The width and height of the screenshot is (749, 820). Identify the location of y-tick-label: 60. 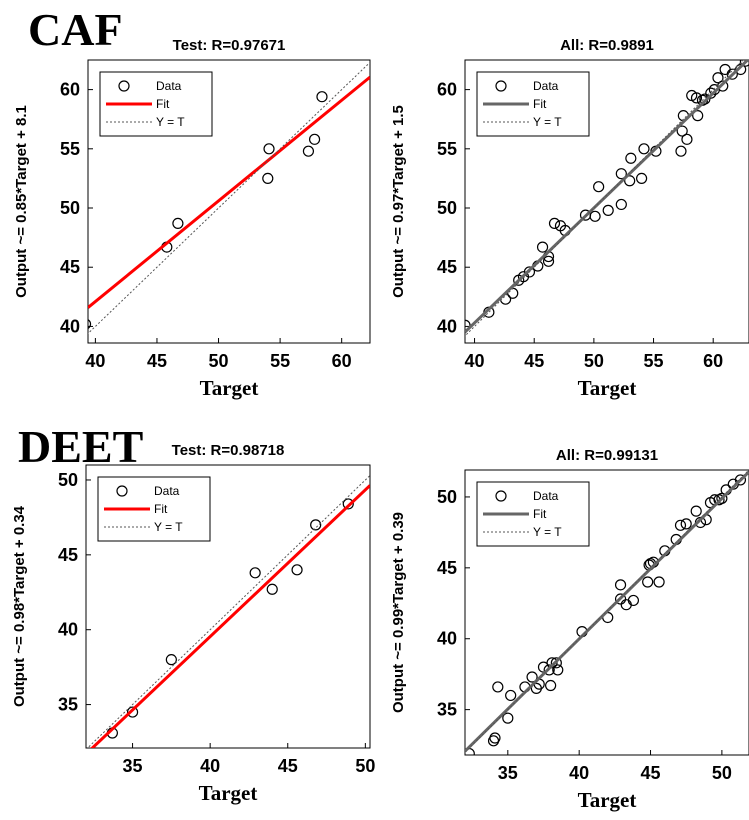
(70, 90).